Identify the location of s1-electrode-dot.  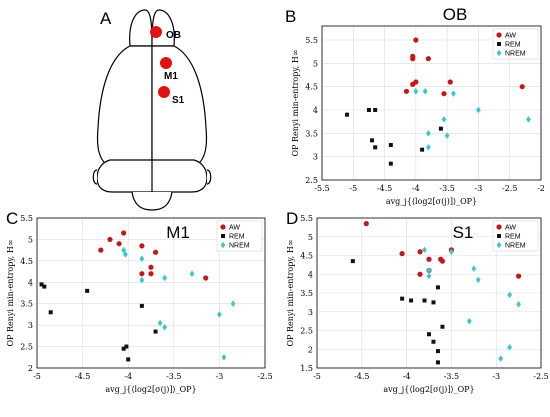
(164, 92).